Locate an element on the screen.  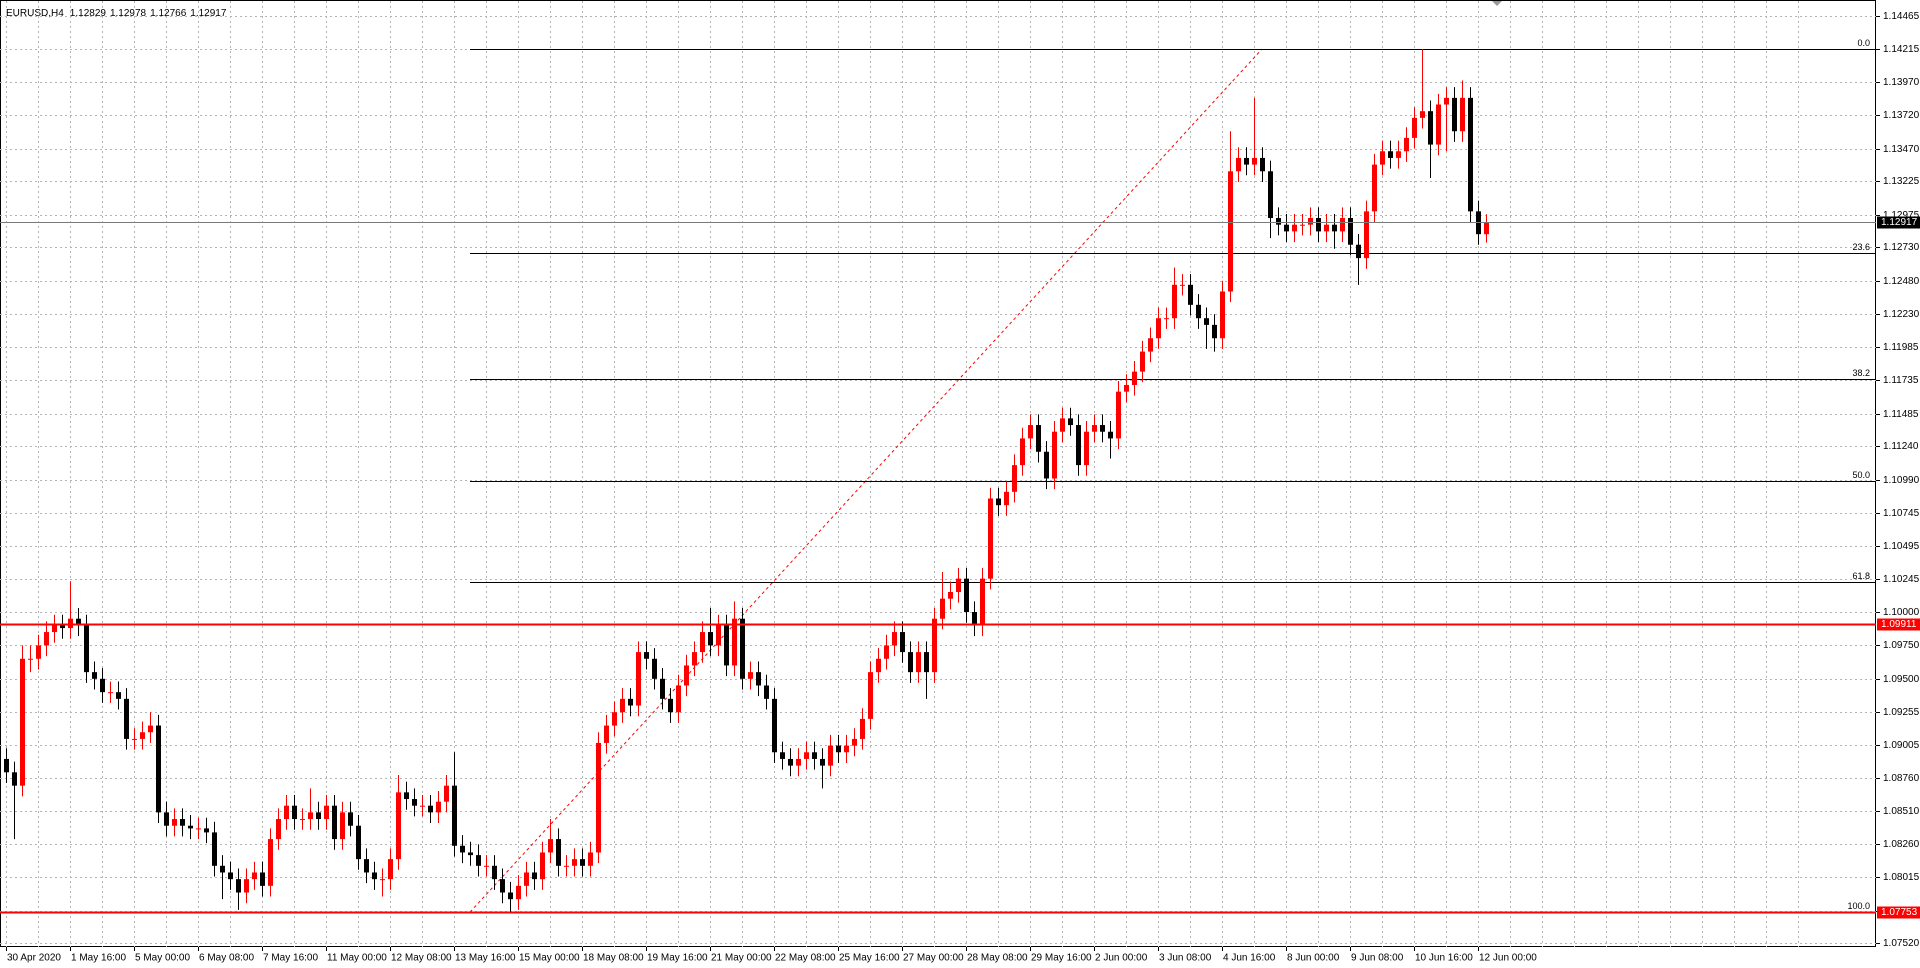
x-tick-label: 12 May 08:00 is located at coordinates (421, 958).